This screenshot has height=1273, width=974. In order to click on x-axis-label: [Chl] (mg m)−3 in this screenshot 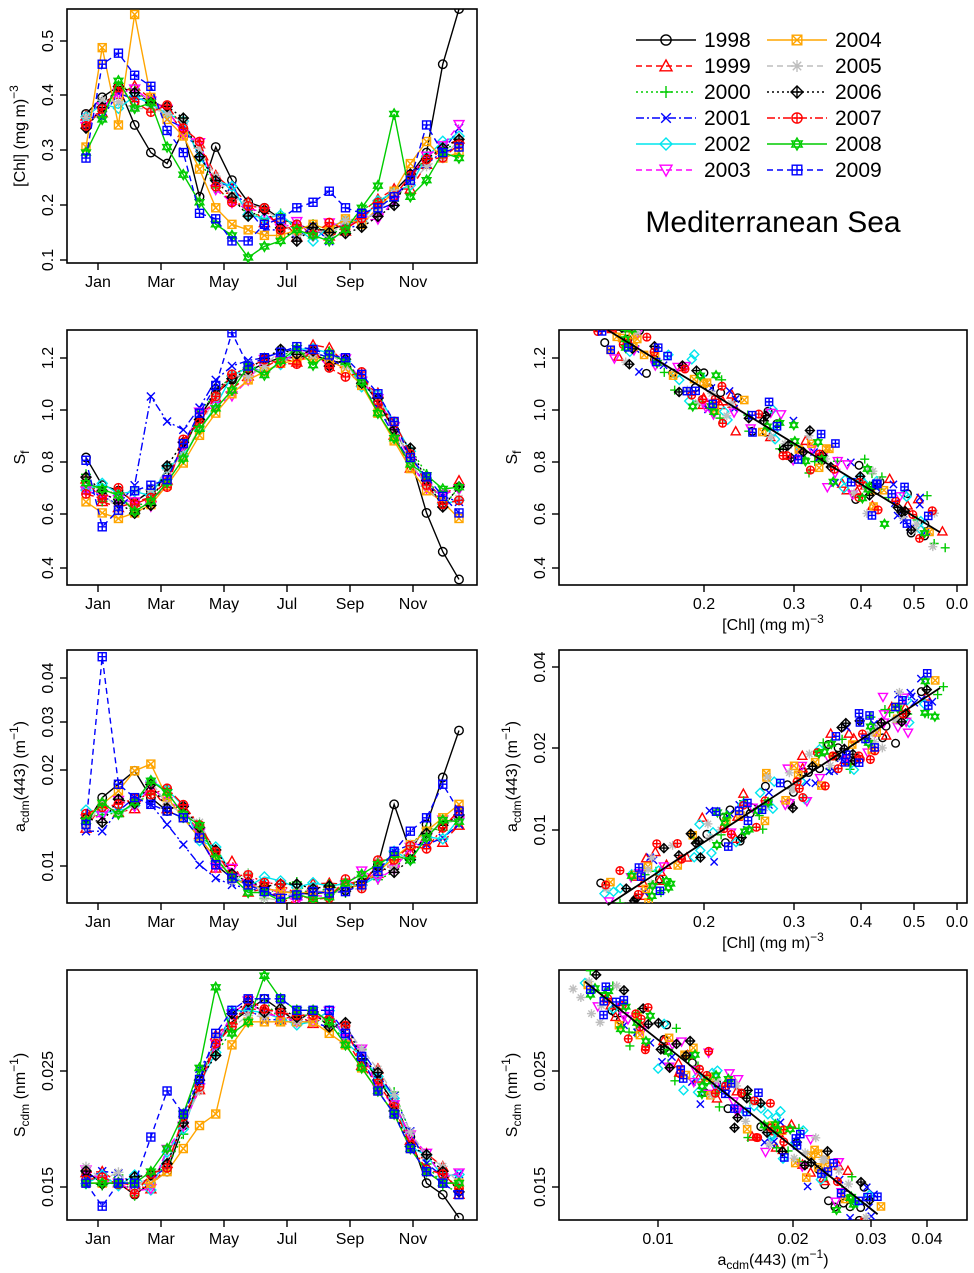, I will do `click(773, 623)`.